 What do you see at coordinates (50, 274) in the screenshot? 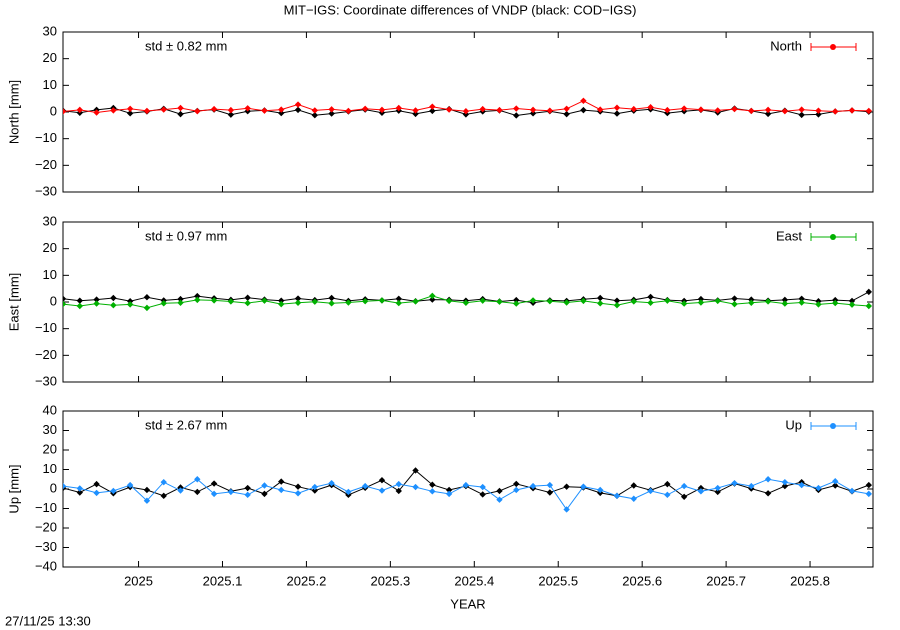
I see `y-tick-label: 10` at bounding box center [50, 274].